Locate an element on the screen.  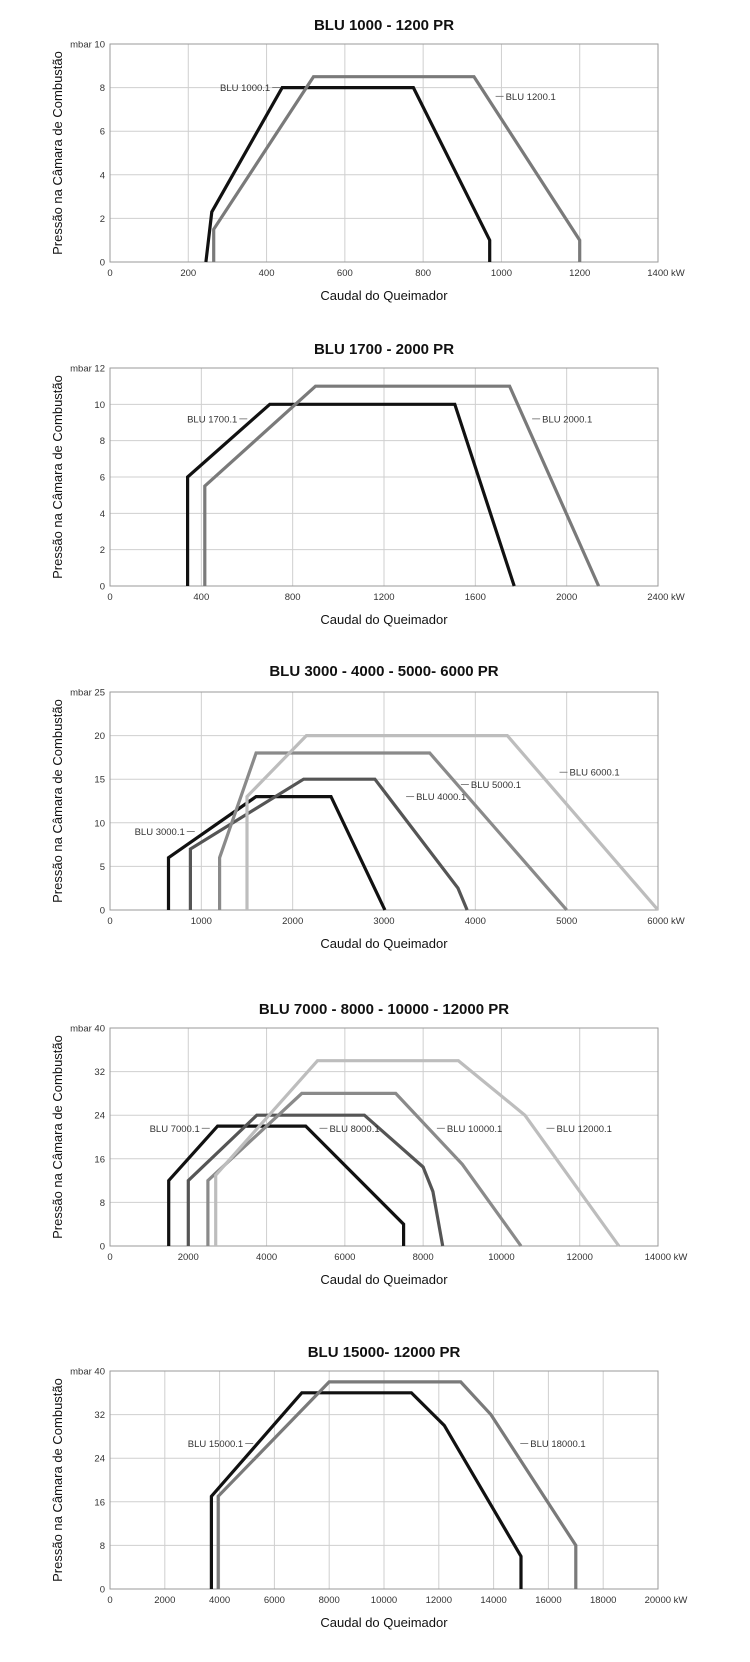
x-tick-label: 3000 is located at coordinates (383, 921).